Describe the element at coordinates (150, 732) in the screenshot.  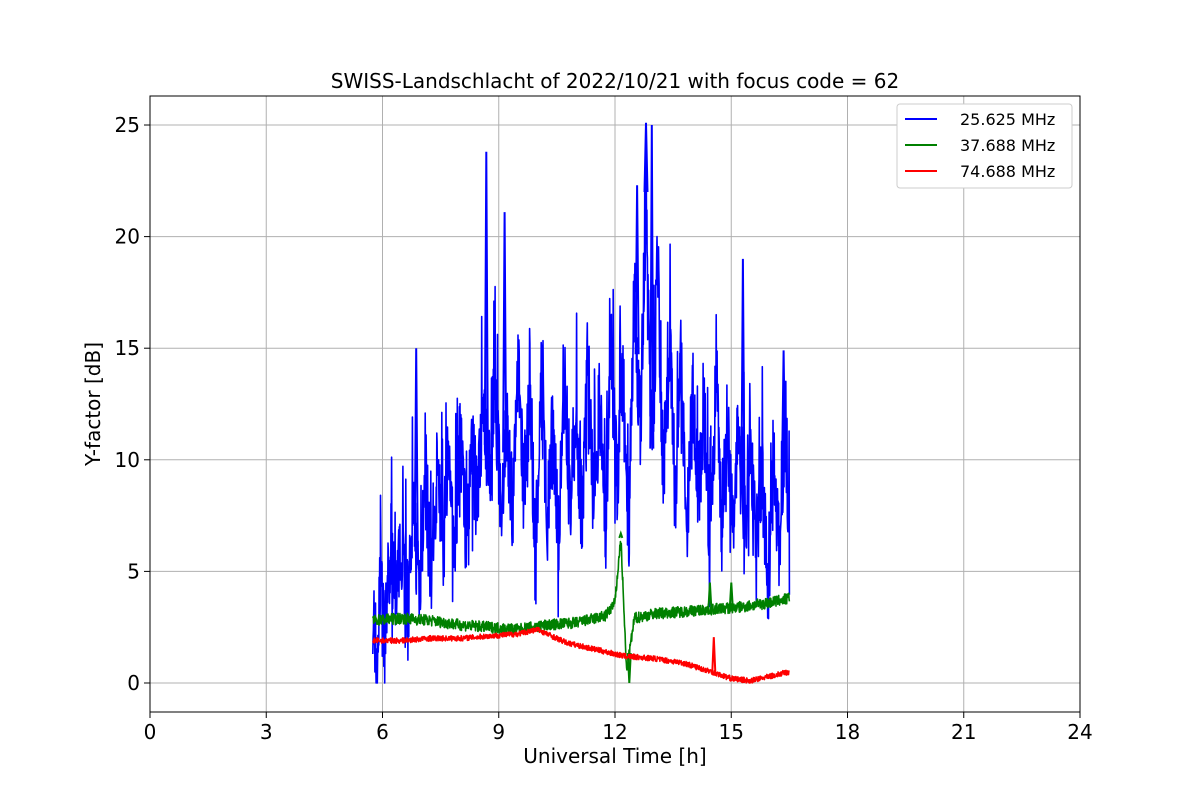
I see `x-tick-label: 0` at that location.